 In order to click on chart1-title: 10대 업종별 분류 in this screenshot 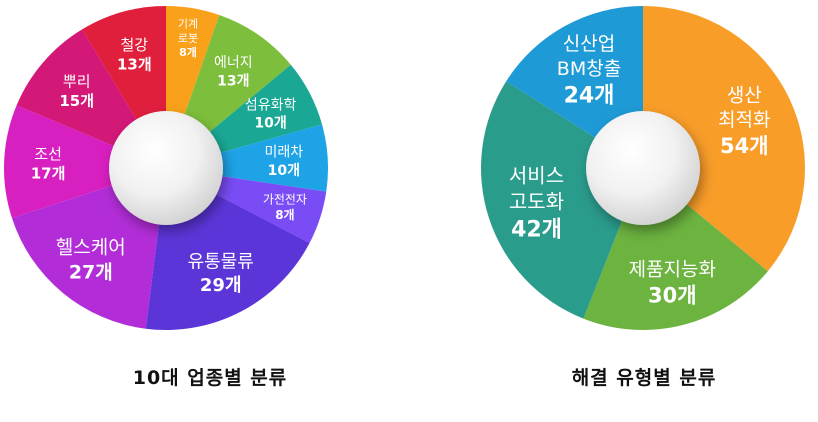, I will do `click(210, 378)`.